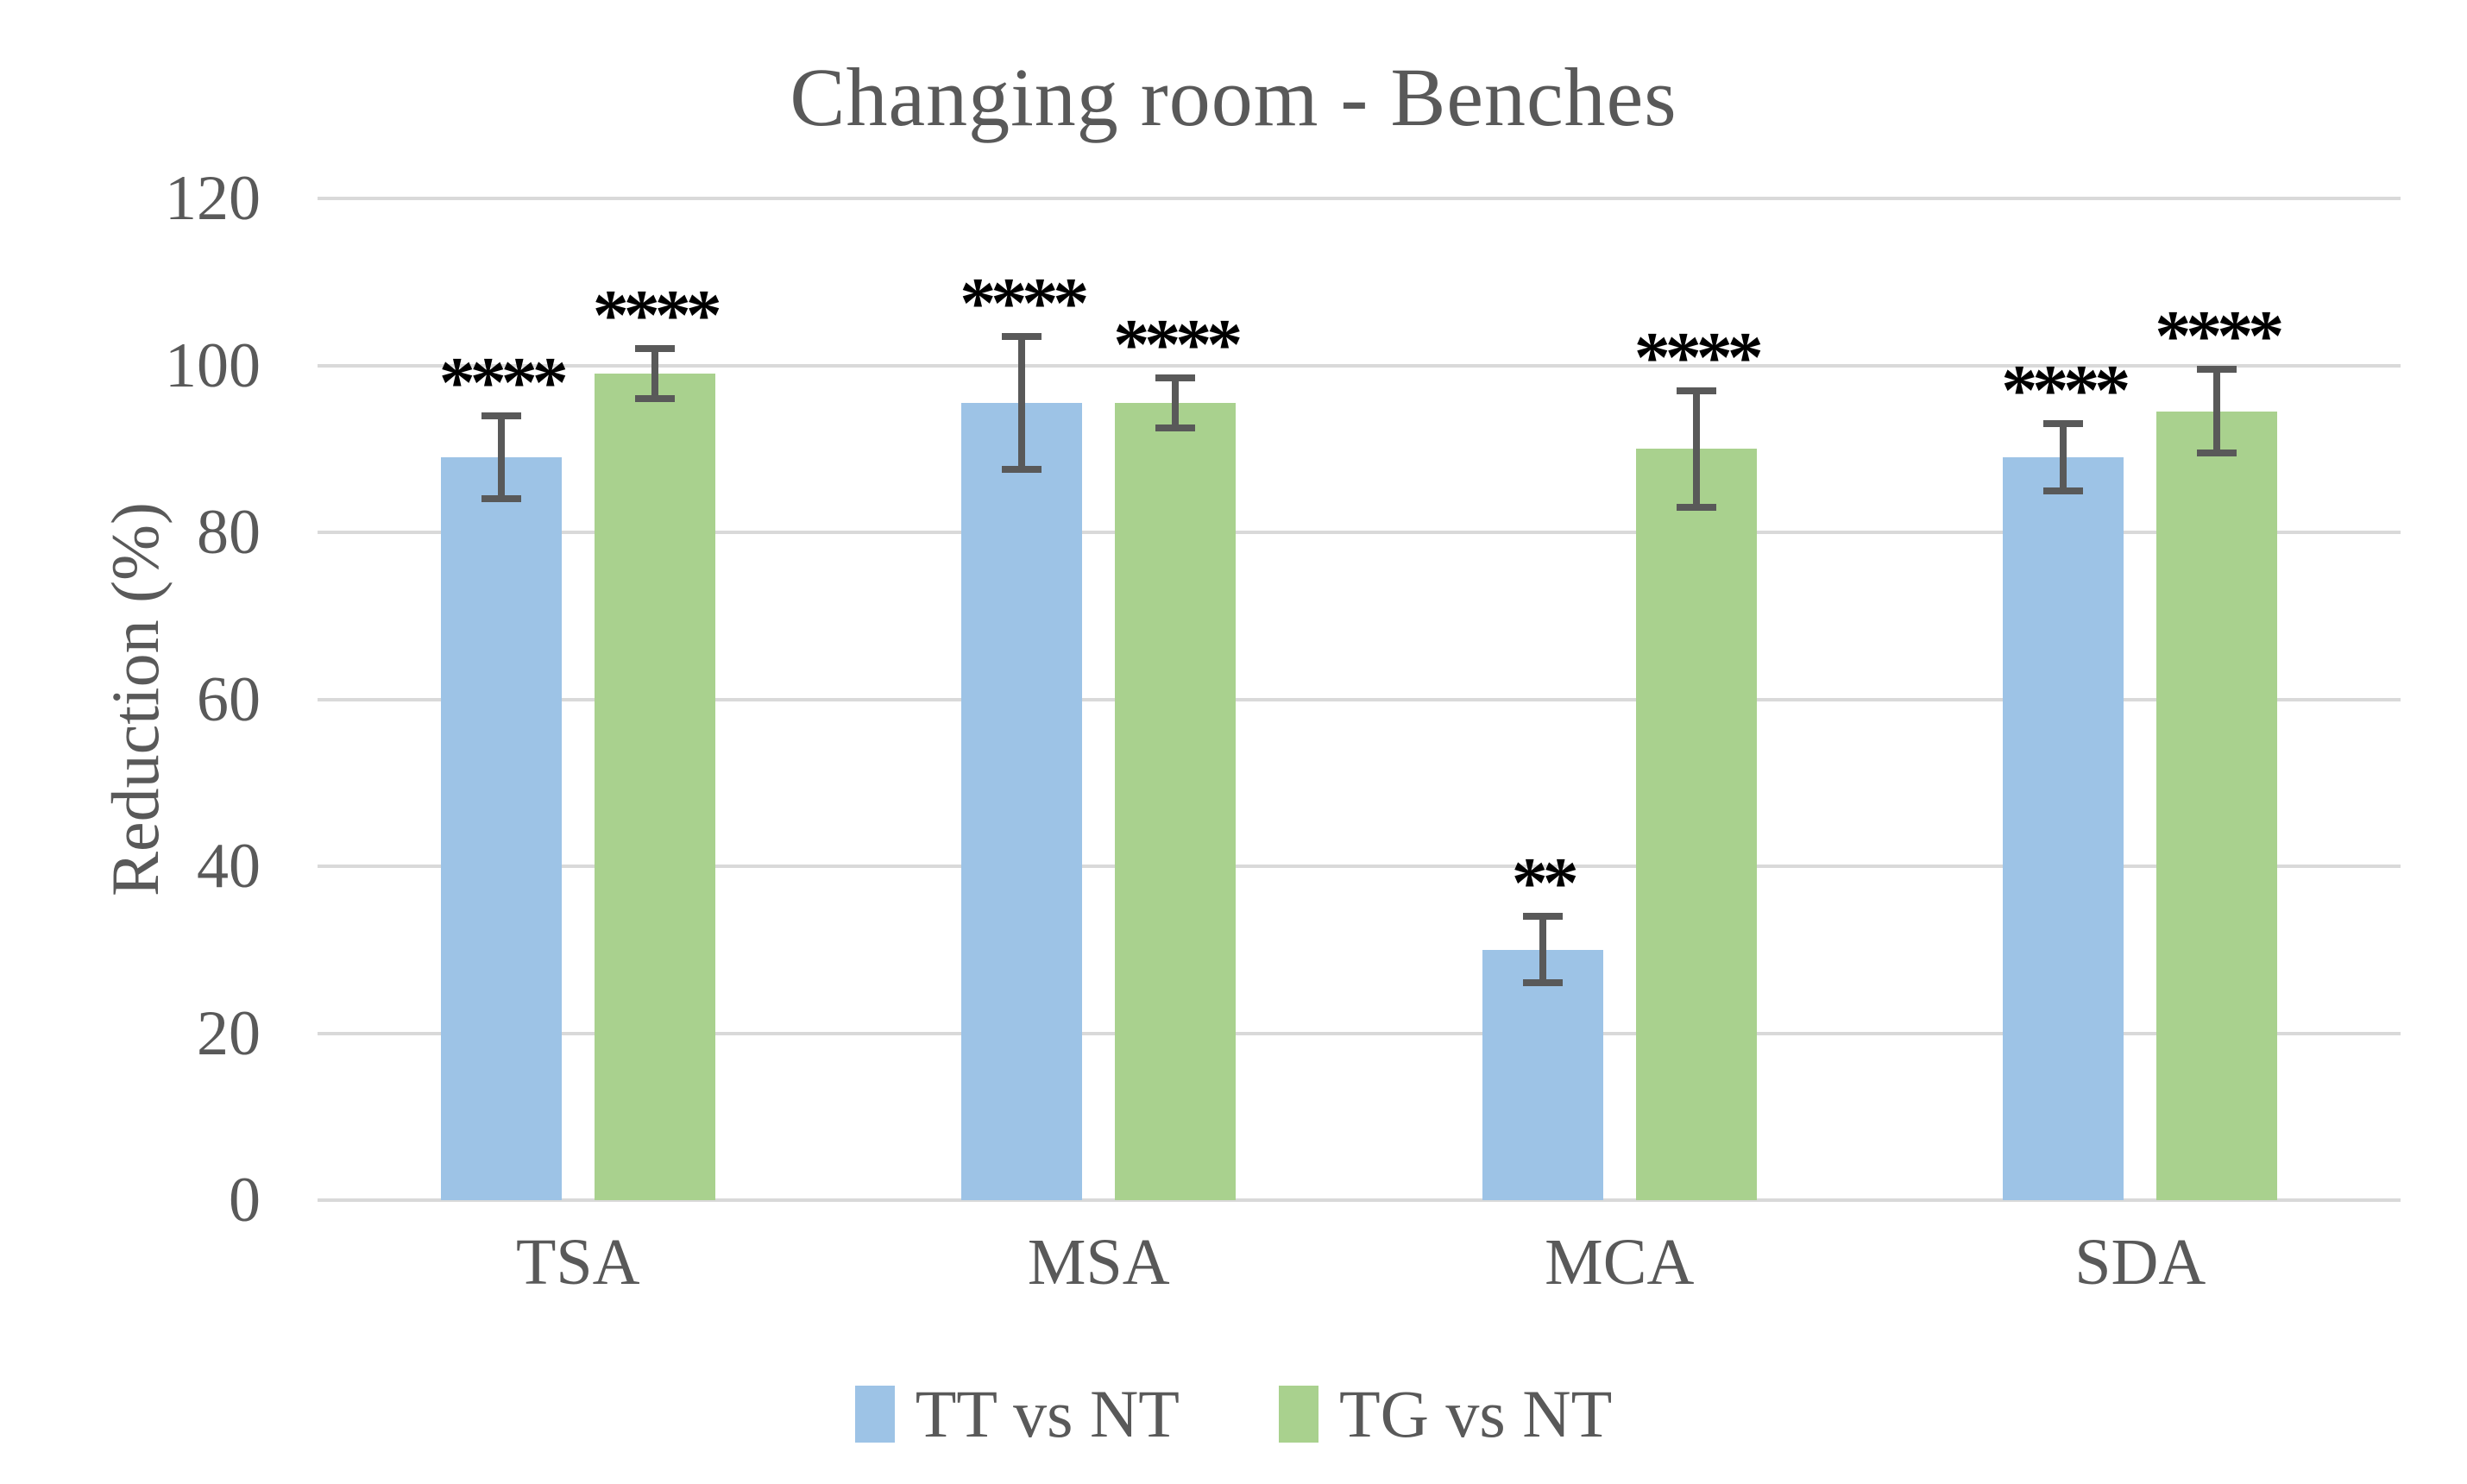 The height and width of the screenshot is (1484, 2467). I want to click on chart-title: Changing room - Benches, so click(1233, 97).